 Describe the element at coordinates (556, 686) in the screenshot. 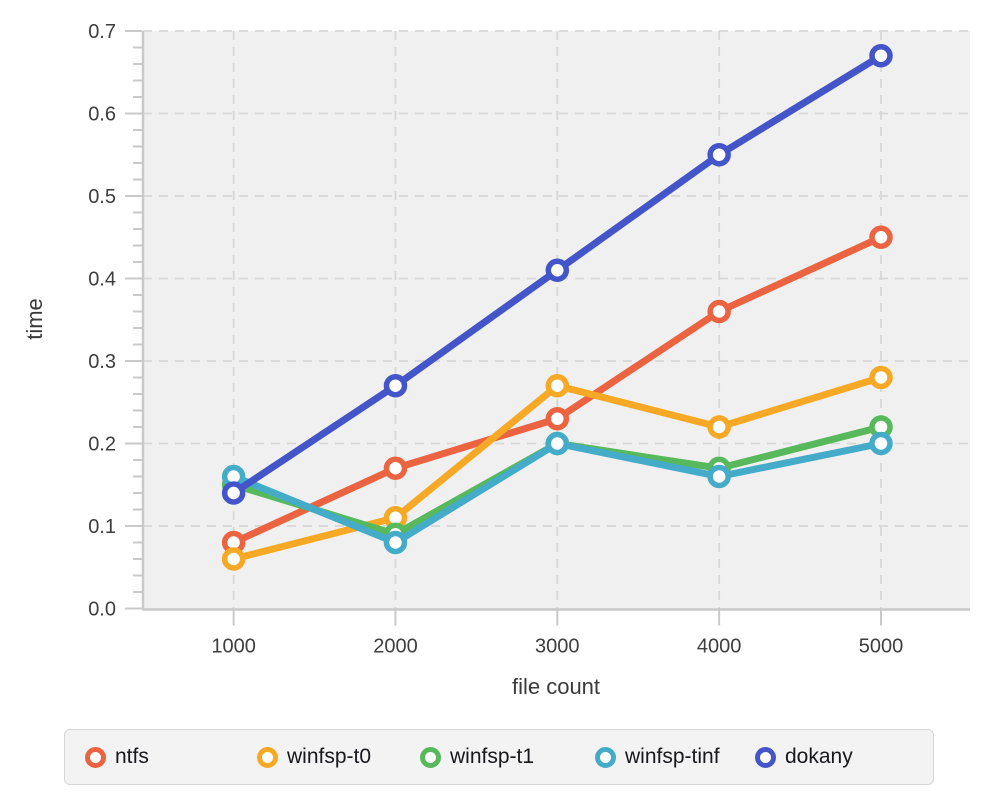

I see `x-axis-title: file count` at that location.